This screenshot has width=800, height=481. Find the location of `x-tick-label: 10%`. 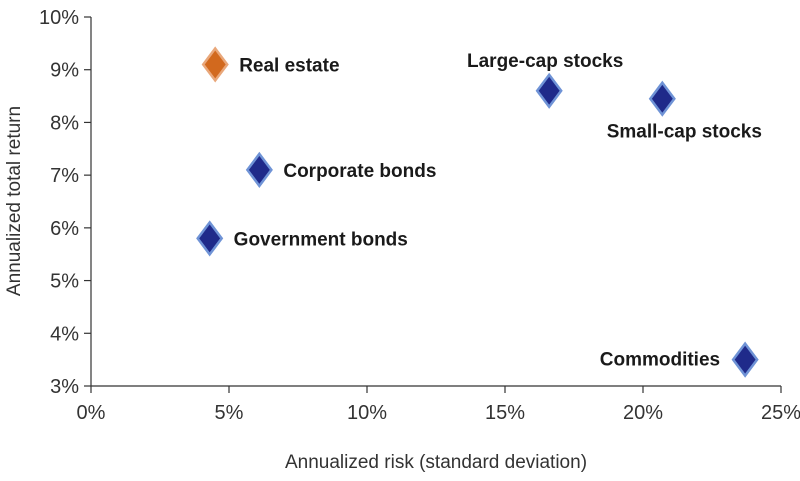

x-tick-label: 10% is located at coordinates (367, 413).